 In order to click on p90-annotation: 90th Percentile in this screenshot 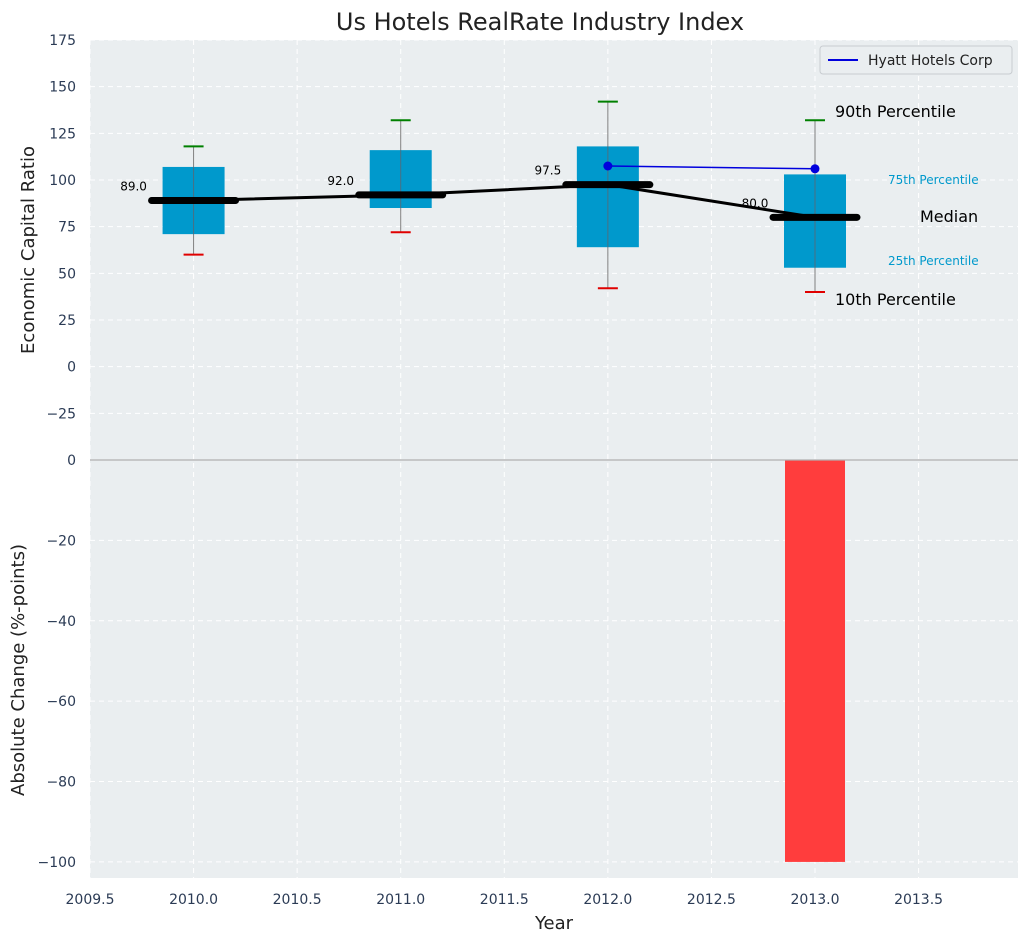, I will do `click(895, 111)`.